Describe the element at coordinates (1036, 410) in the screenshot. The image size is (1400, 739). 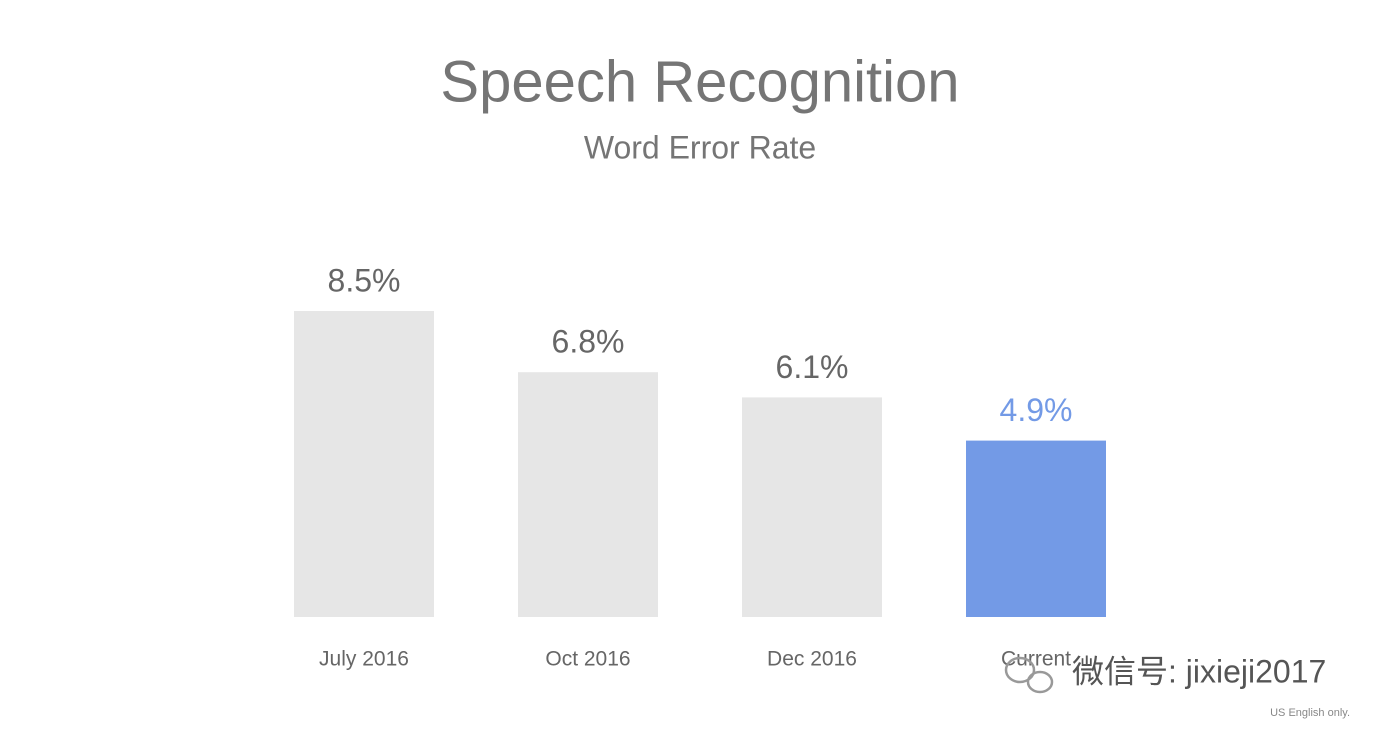
I see `value-label: 4.9%` at that location.